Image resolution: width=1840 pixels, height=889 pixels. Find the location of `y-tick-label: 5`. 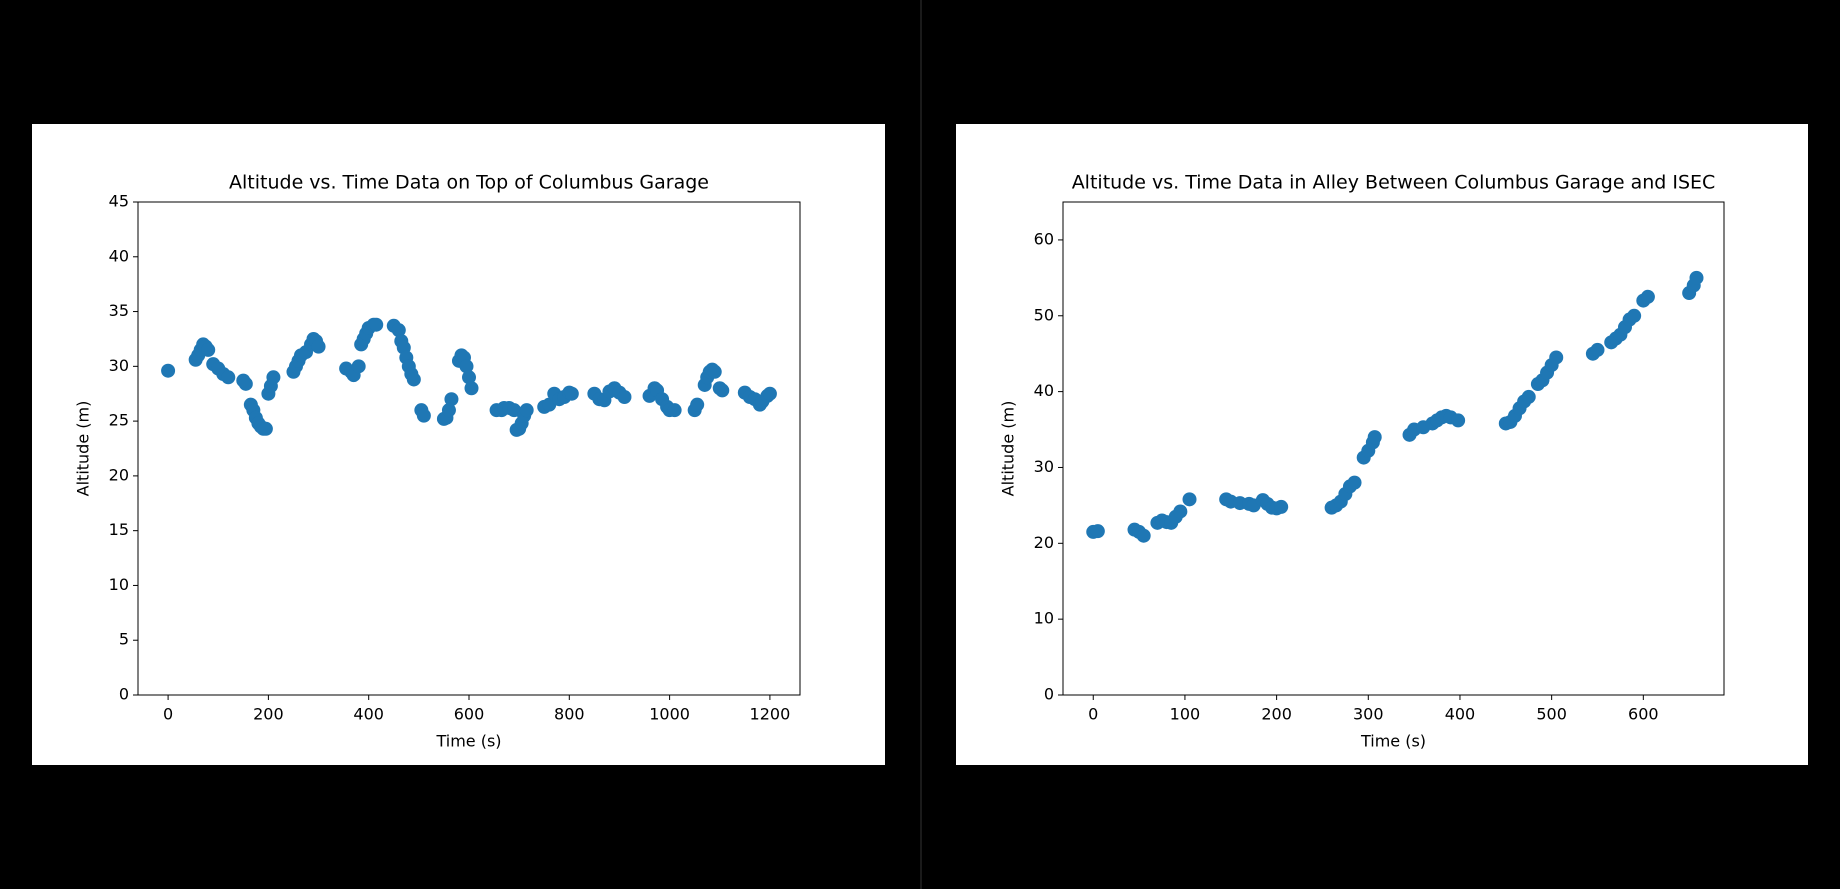

y-tick-label: 5 is located at coordinates (124, 639).